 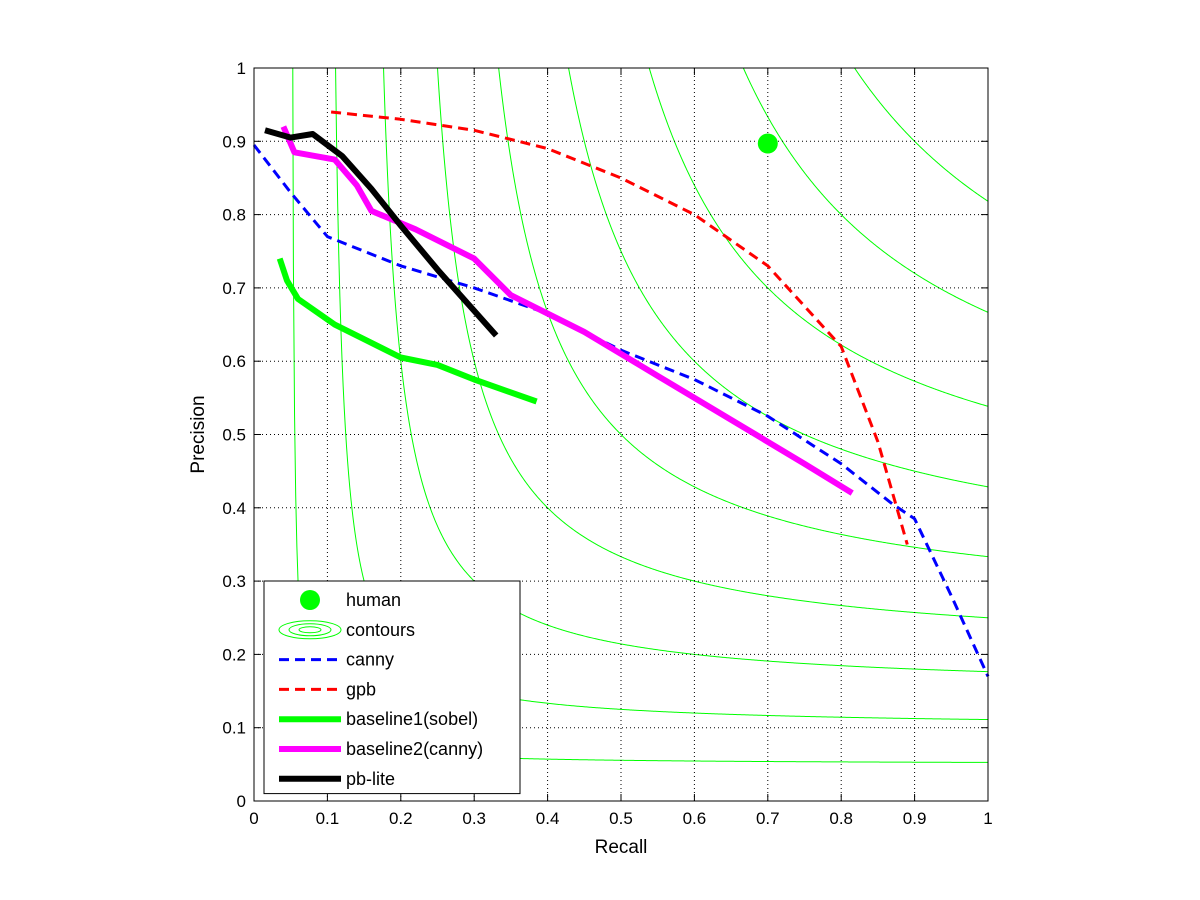 I want to click on y-tick-label: 0.4, so click(x=234, y=508).